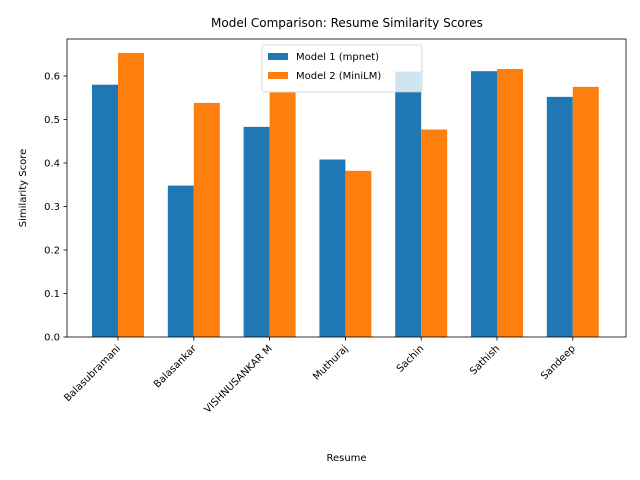 The image size is (640, 480). What do you see at coordinates (330, 362) in the screenshot?
I see `x-tick-label: Muthuraj` at bounding box center [330, 362].